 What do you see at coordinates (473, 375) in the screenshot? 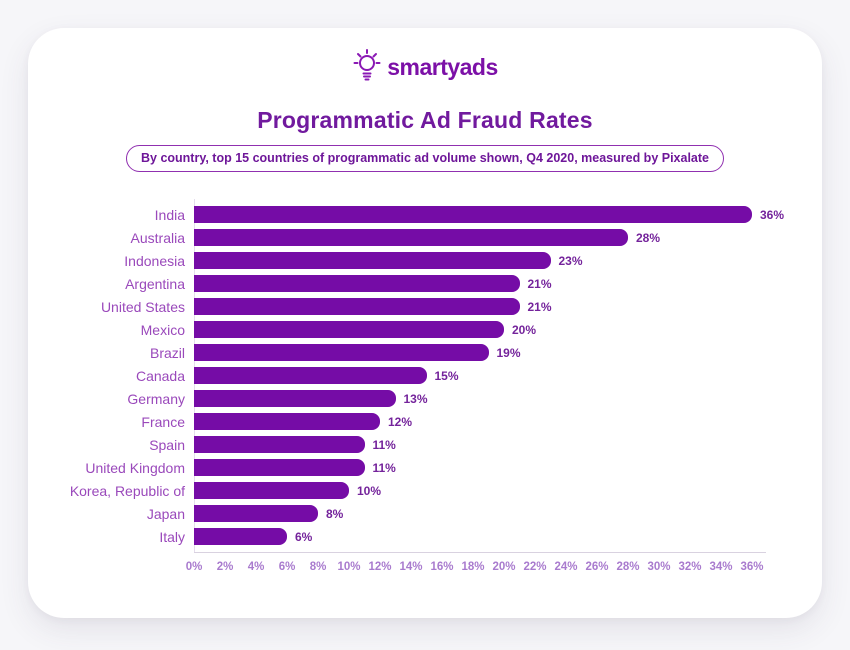
I see `bar-track: 15%` at bounding box center [473, 375].